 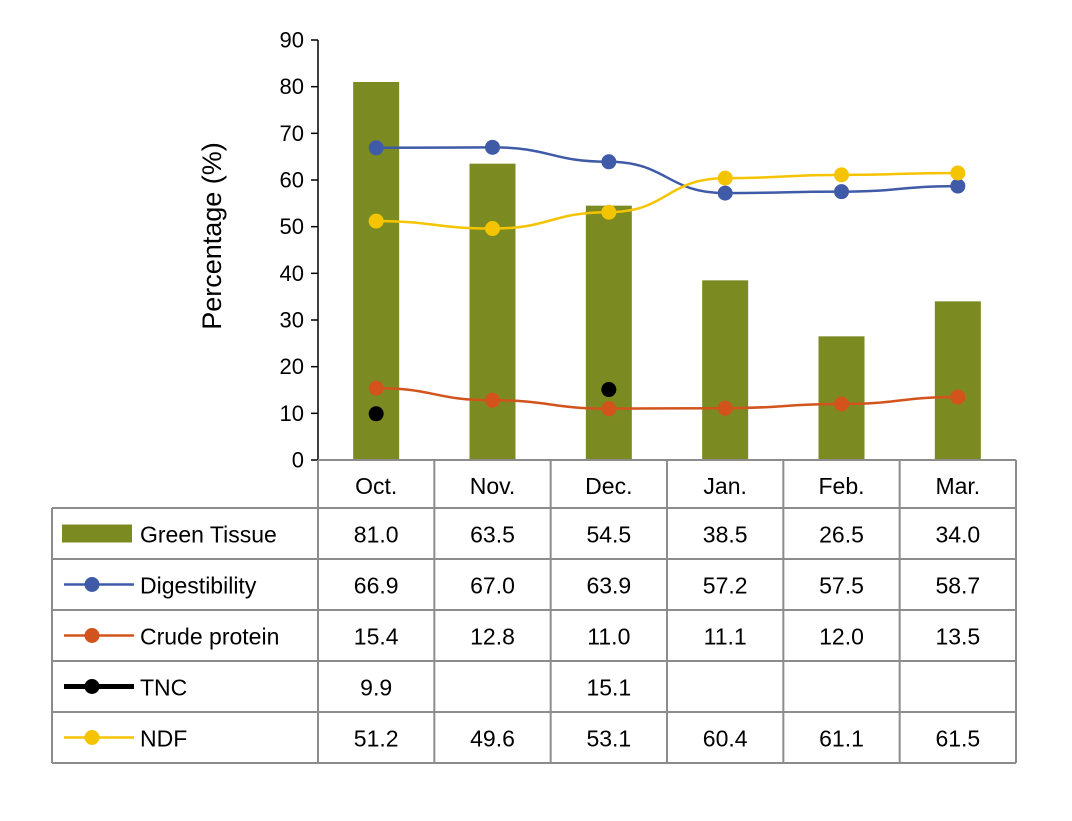 What do you see at coordinates (608, 535) in the screenshot?
I see `data-label-green-tissue-2: 54.5` at bounding box center [608, 535].